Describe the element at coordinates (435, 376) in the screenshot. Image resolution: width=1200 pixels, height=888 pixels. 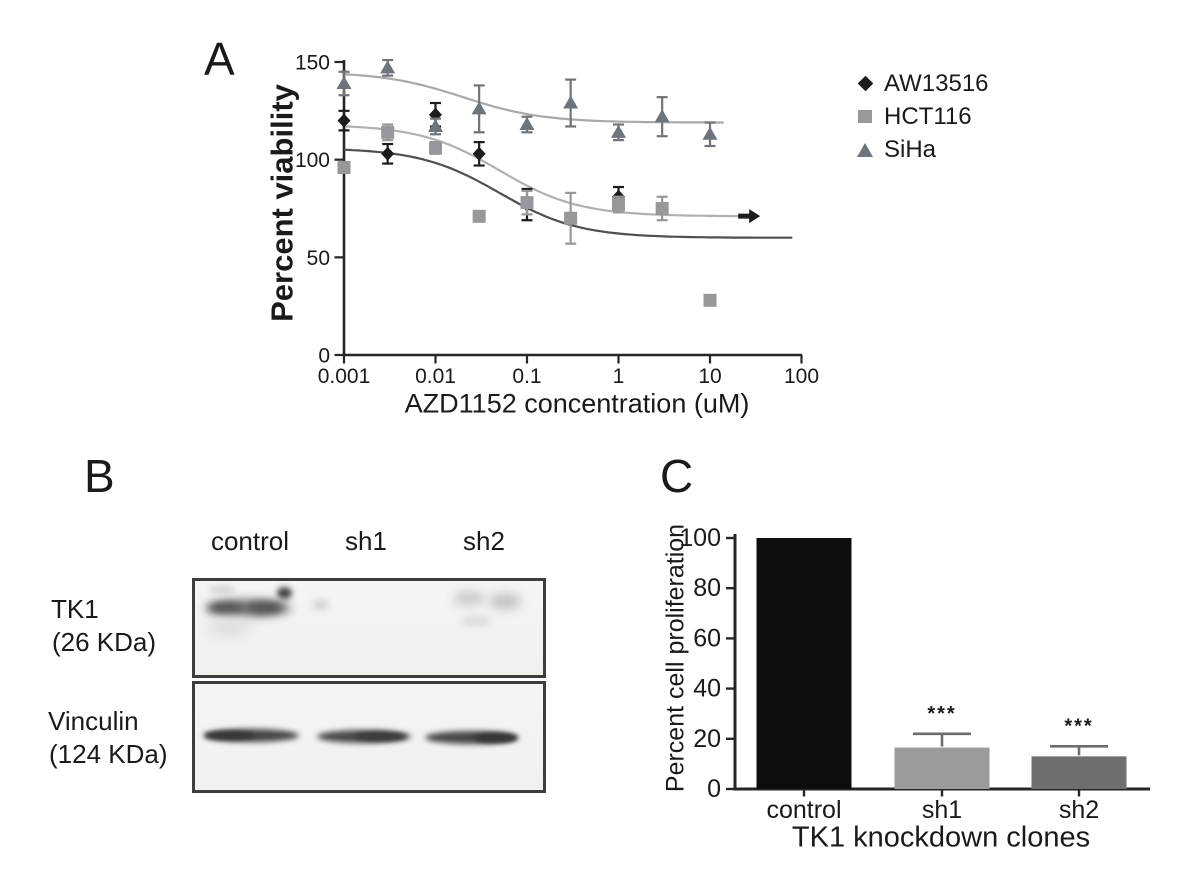
I see `panel-a-x-tick-label: 0.01` at that location.